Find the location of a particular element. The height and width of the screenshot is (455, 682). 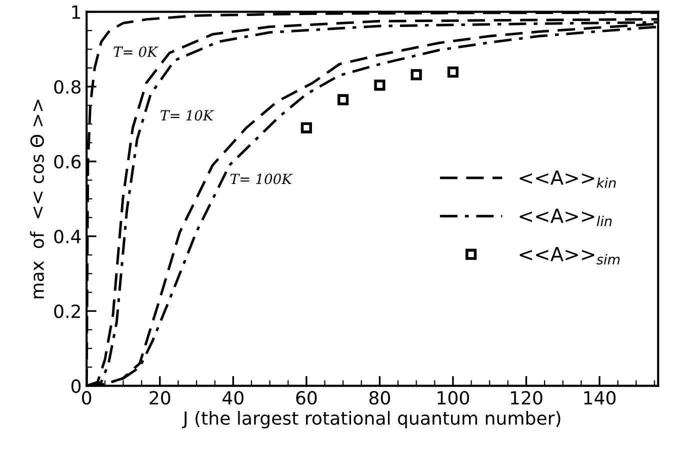

y-tick-label: 0.2 is located at coordinates (67, 311).